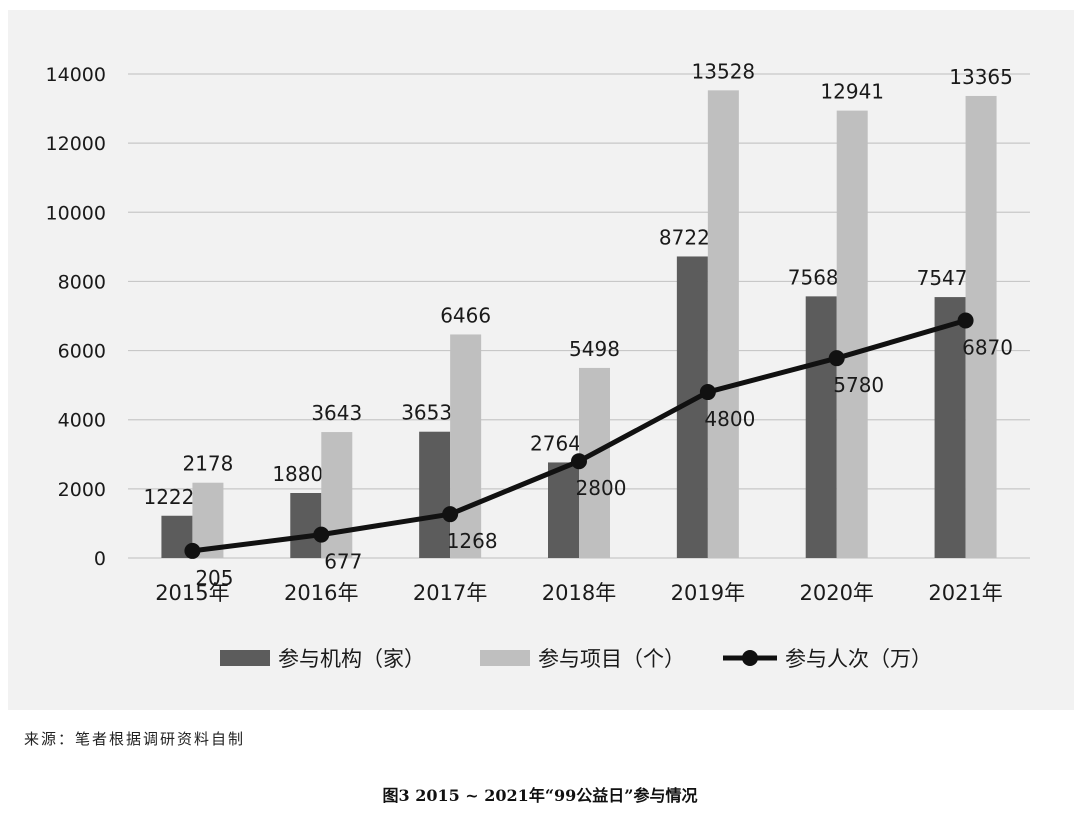 The height and width of the screenshot is (819, 1080). I want to click on y-tick-label: 12000, so click(76, 144).